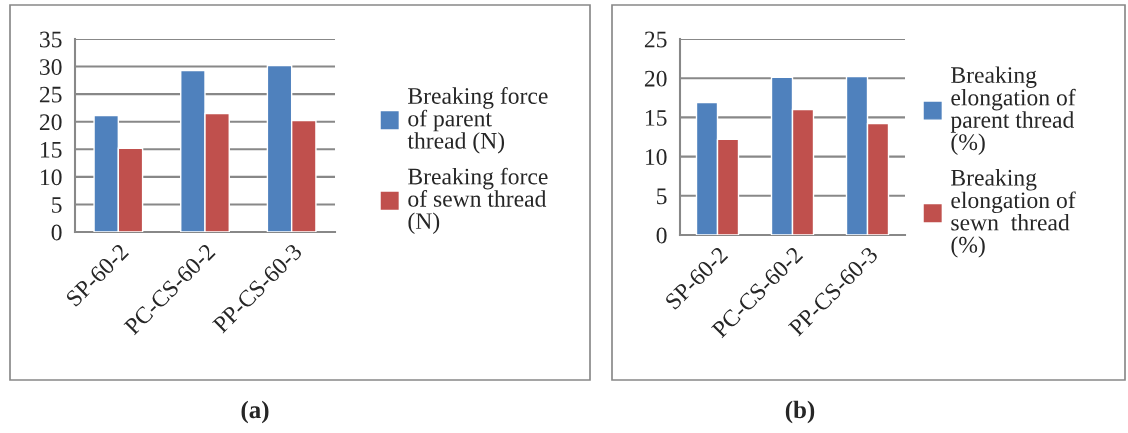 This screenshot has width=1128, height=433. Describe the element at coordinates (1013, 213) in the screenshot. I see `legend-label: Breaking elongation of sewn thread (%)` at that location.